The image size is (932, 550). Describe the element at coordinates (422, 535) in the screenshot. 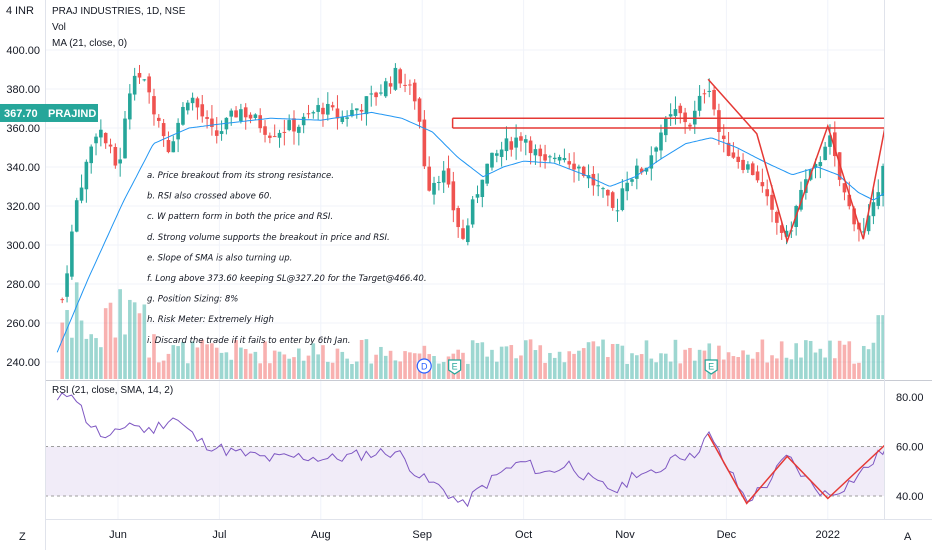

I see `time-tick-label: Sep` at that location.